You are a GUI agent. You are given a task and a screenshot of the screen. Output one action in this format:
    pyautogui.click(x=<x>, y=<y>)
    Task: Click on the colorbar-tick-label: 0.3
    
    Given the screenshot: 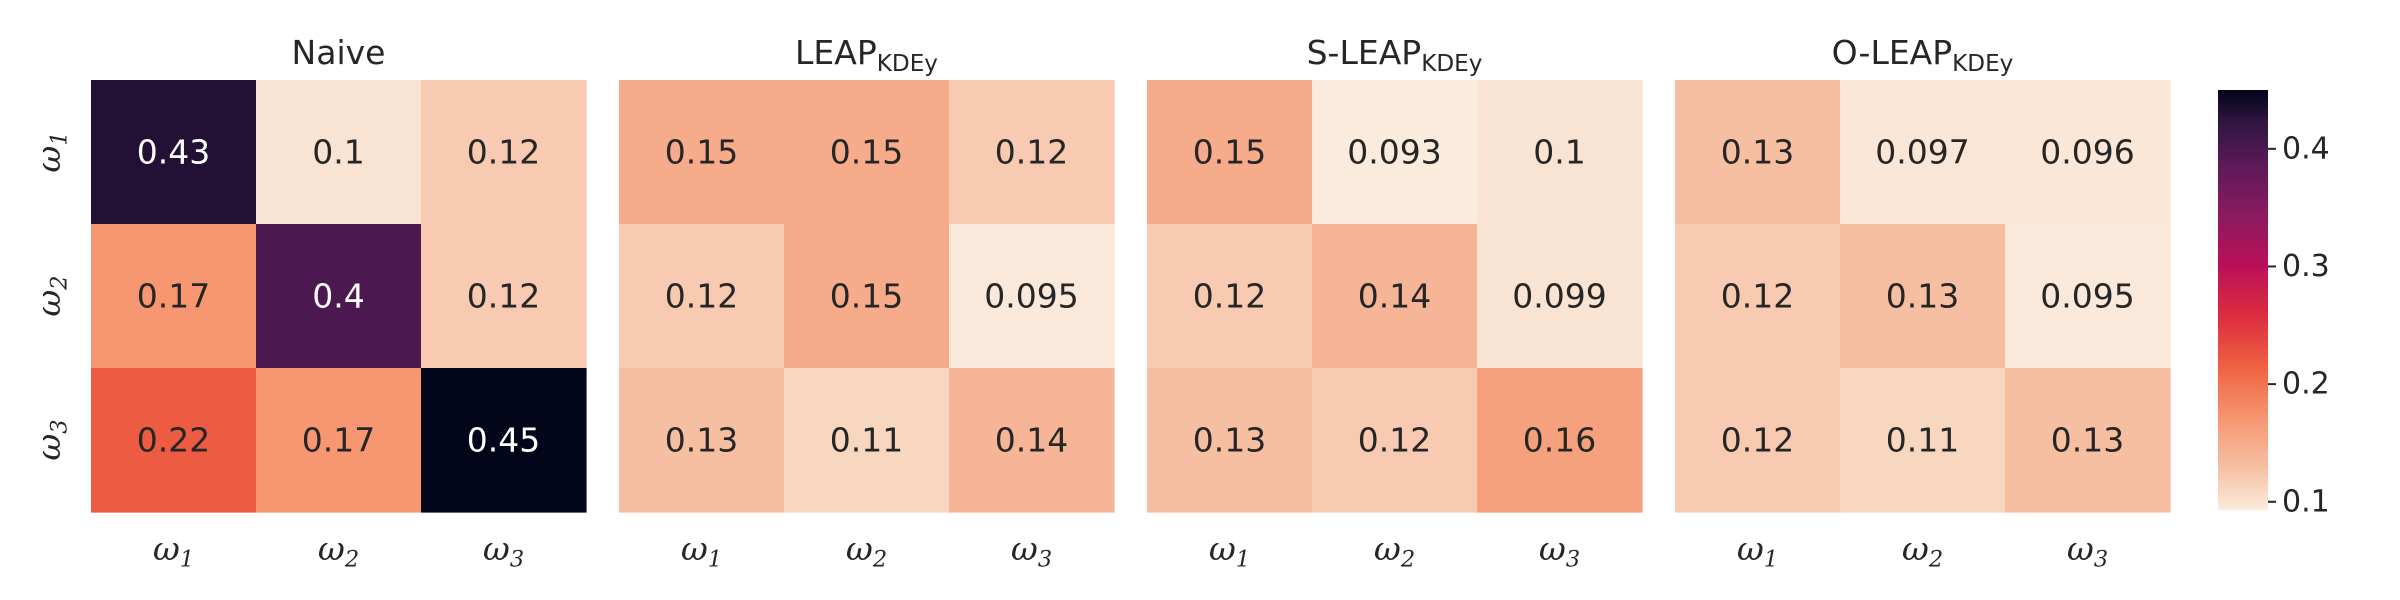 What is the action you would take?
    pyautogui.click(x=2306, y=266)
    